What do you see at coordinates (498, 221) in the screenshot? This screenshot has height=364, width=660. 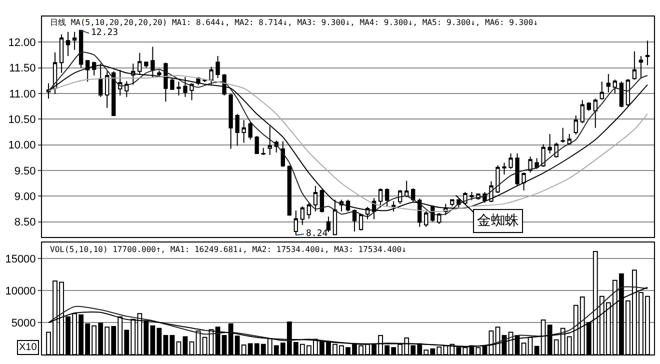 I see `annotation: 金蜘蛛` at bounding box center [498, 221].